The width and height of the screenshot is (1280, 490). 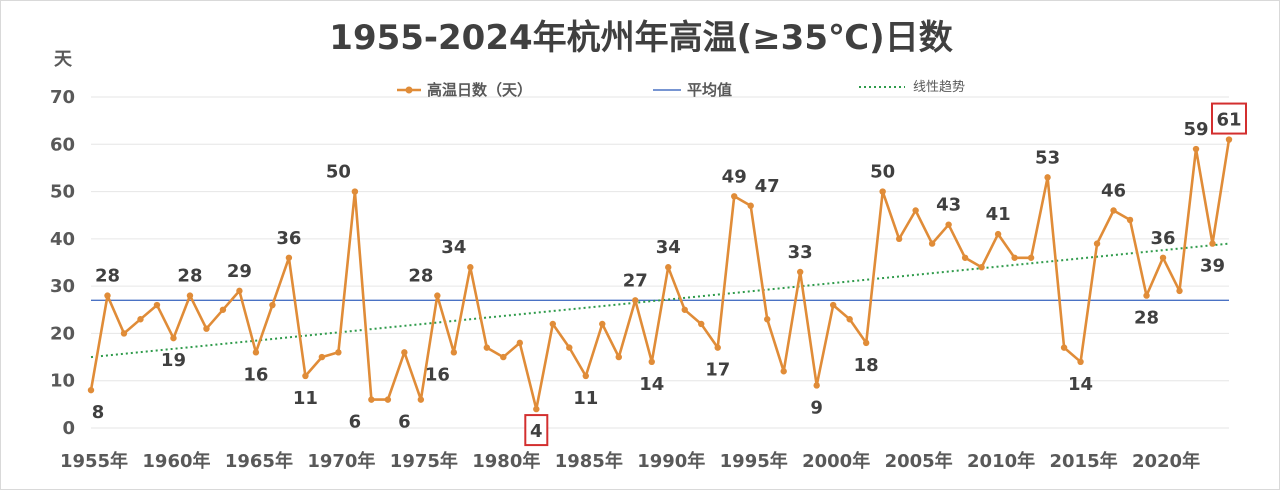 What do you see at coordinates (506, 461) in the screenshot?
I see `x-tick-label-1980: 1980年` at bounding box center [506, 461].